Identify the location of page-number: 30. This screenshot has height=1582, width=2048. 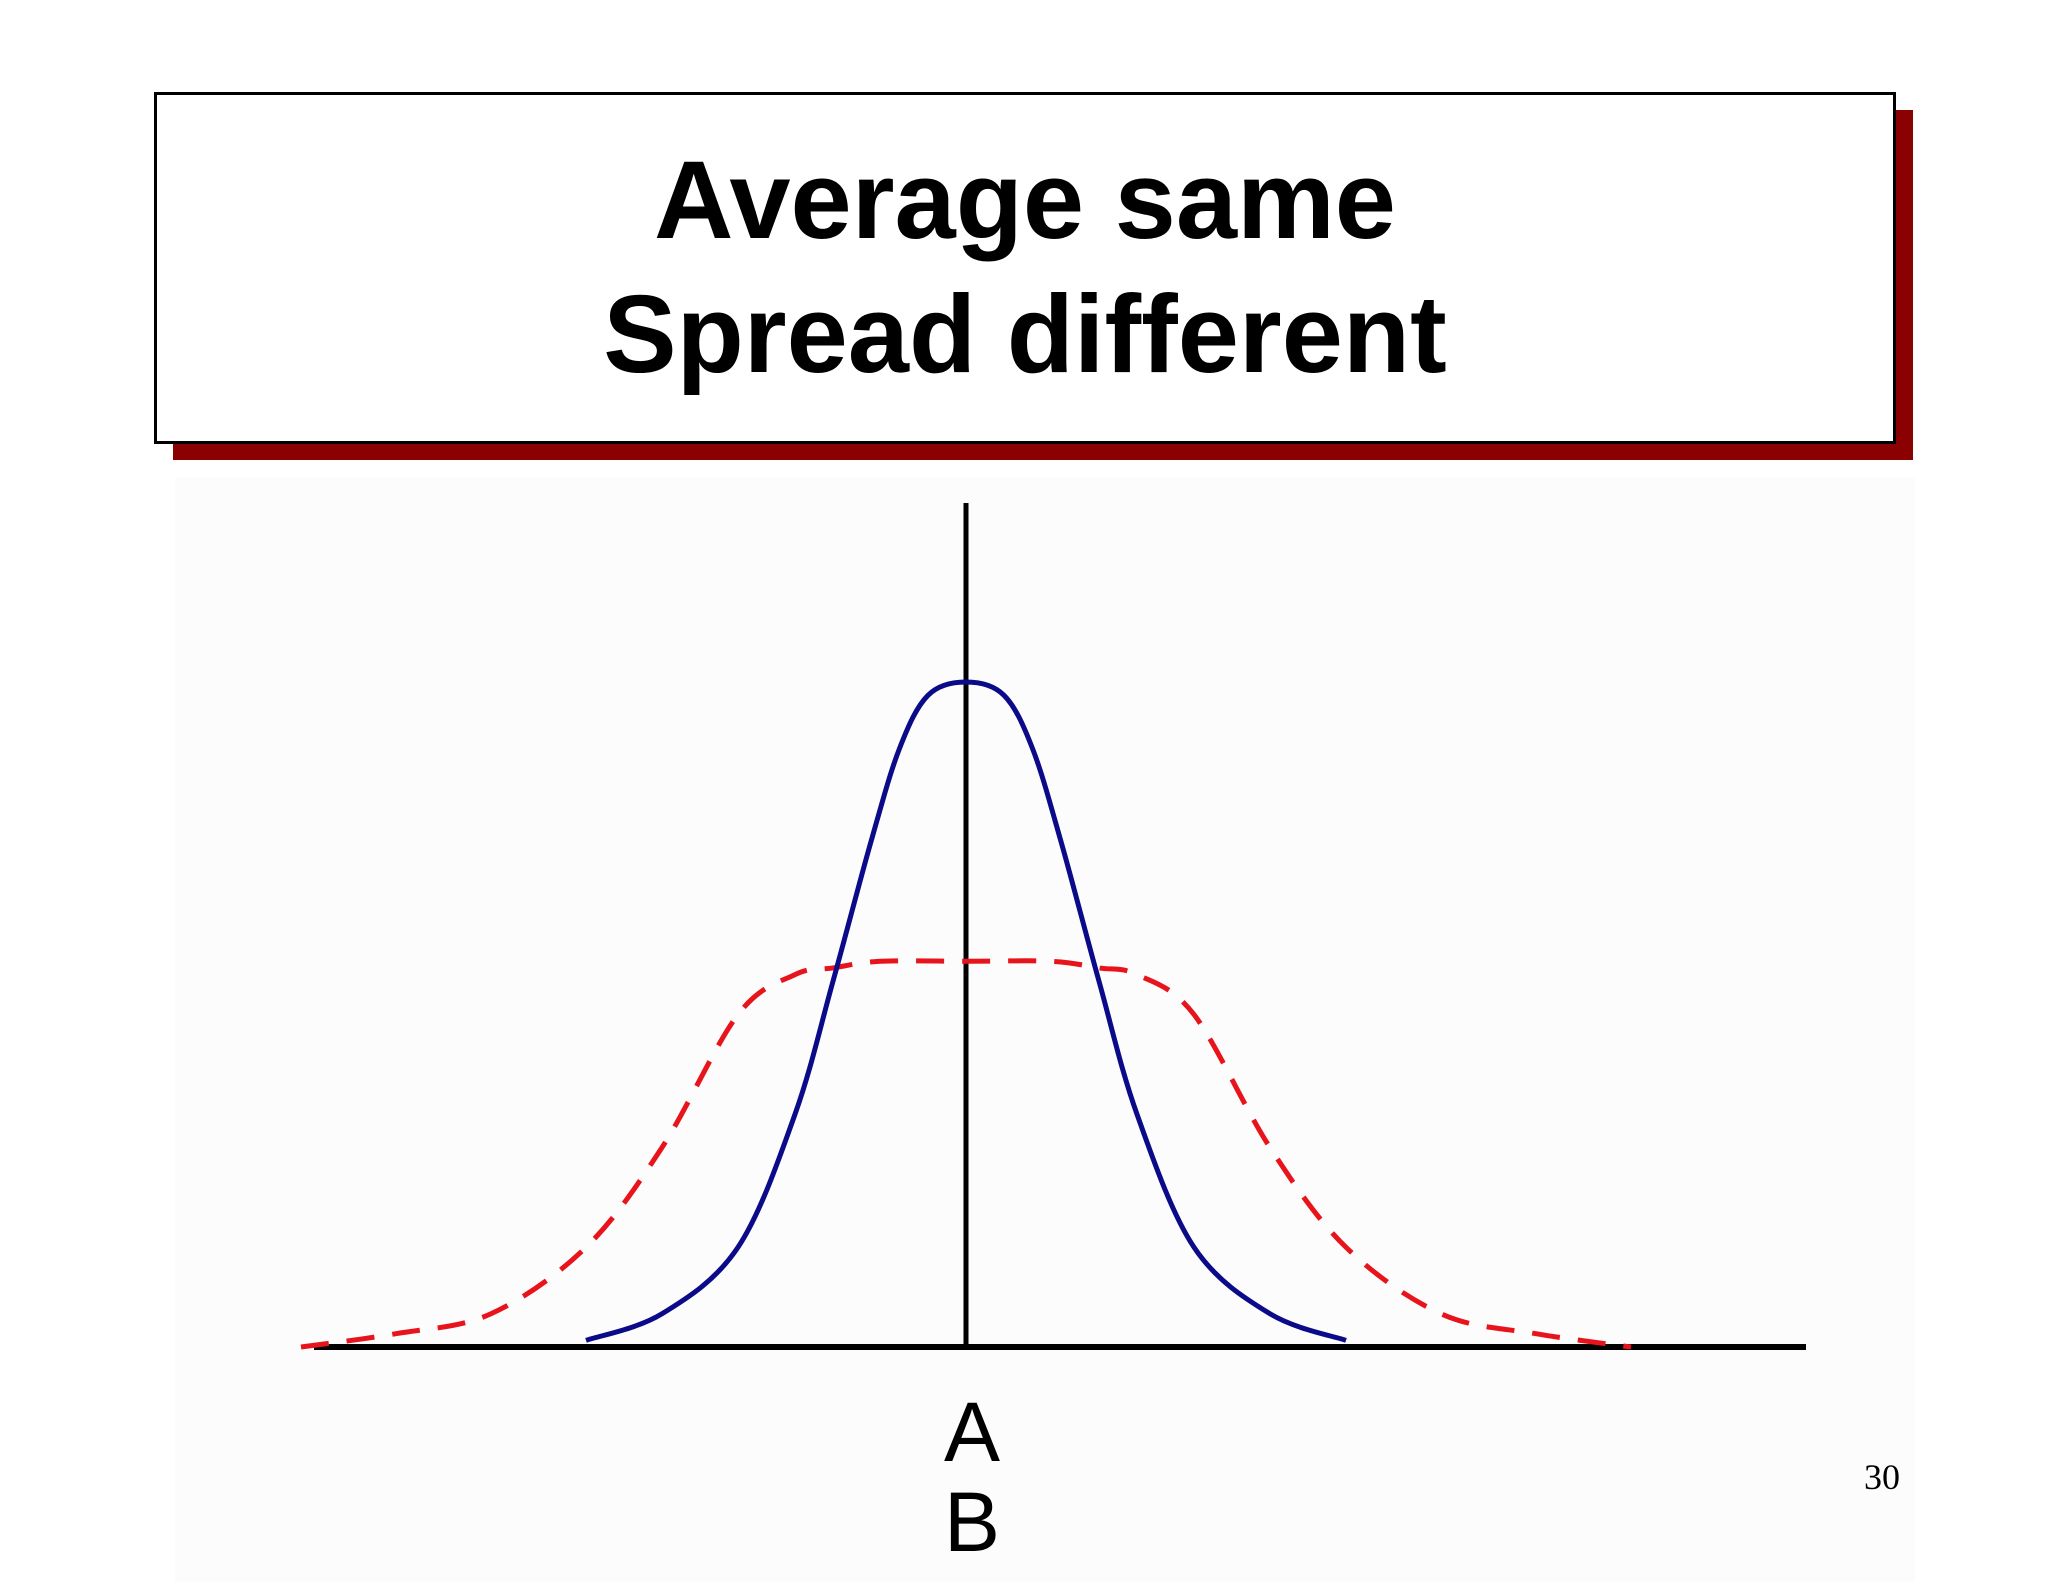
(1882, 1477).